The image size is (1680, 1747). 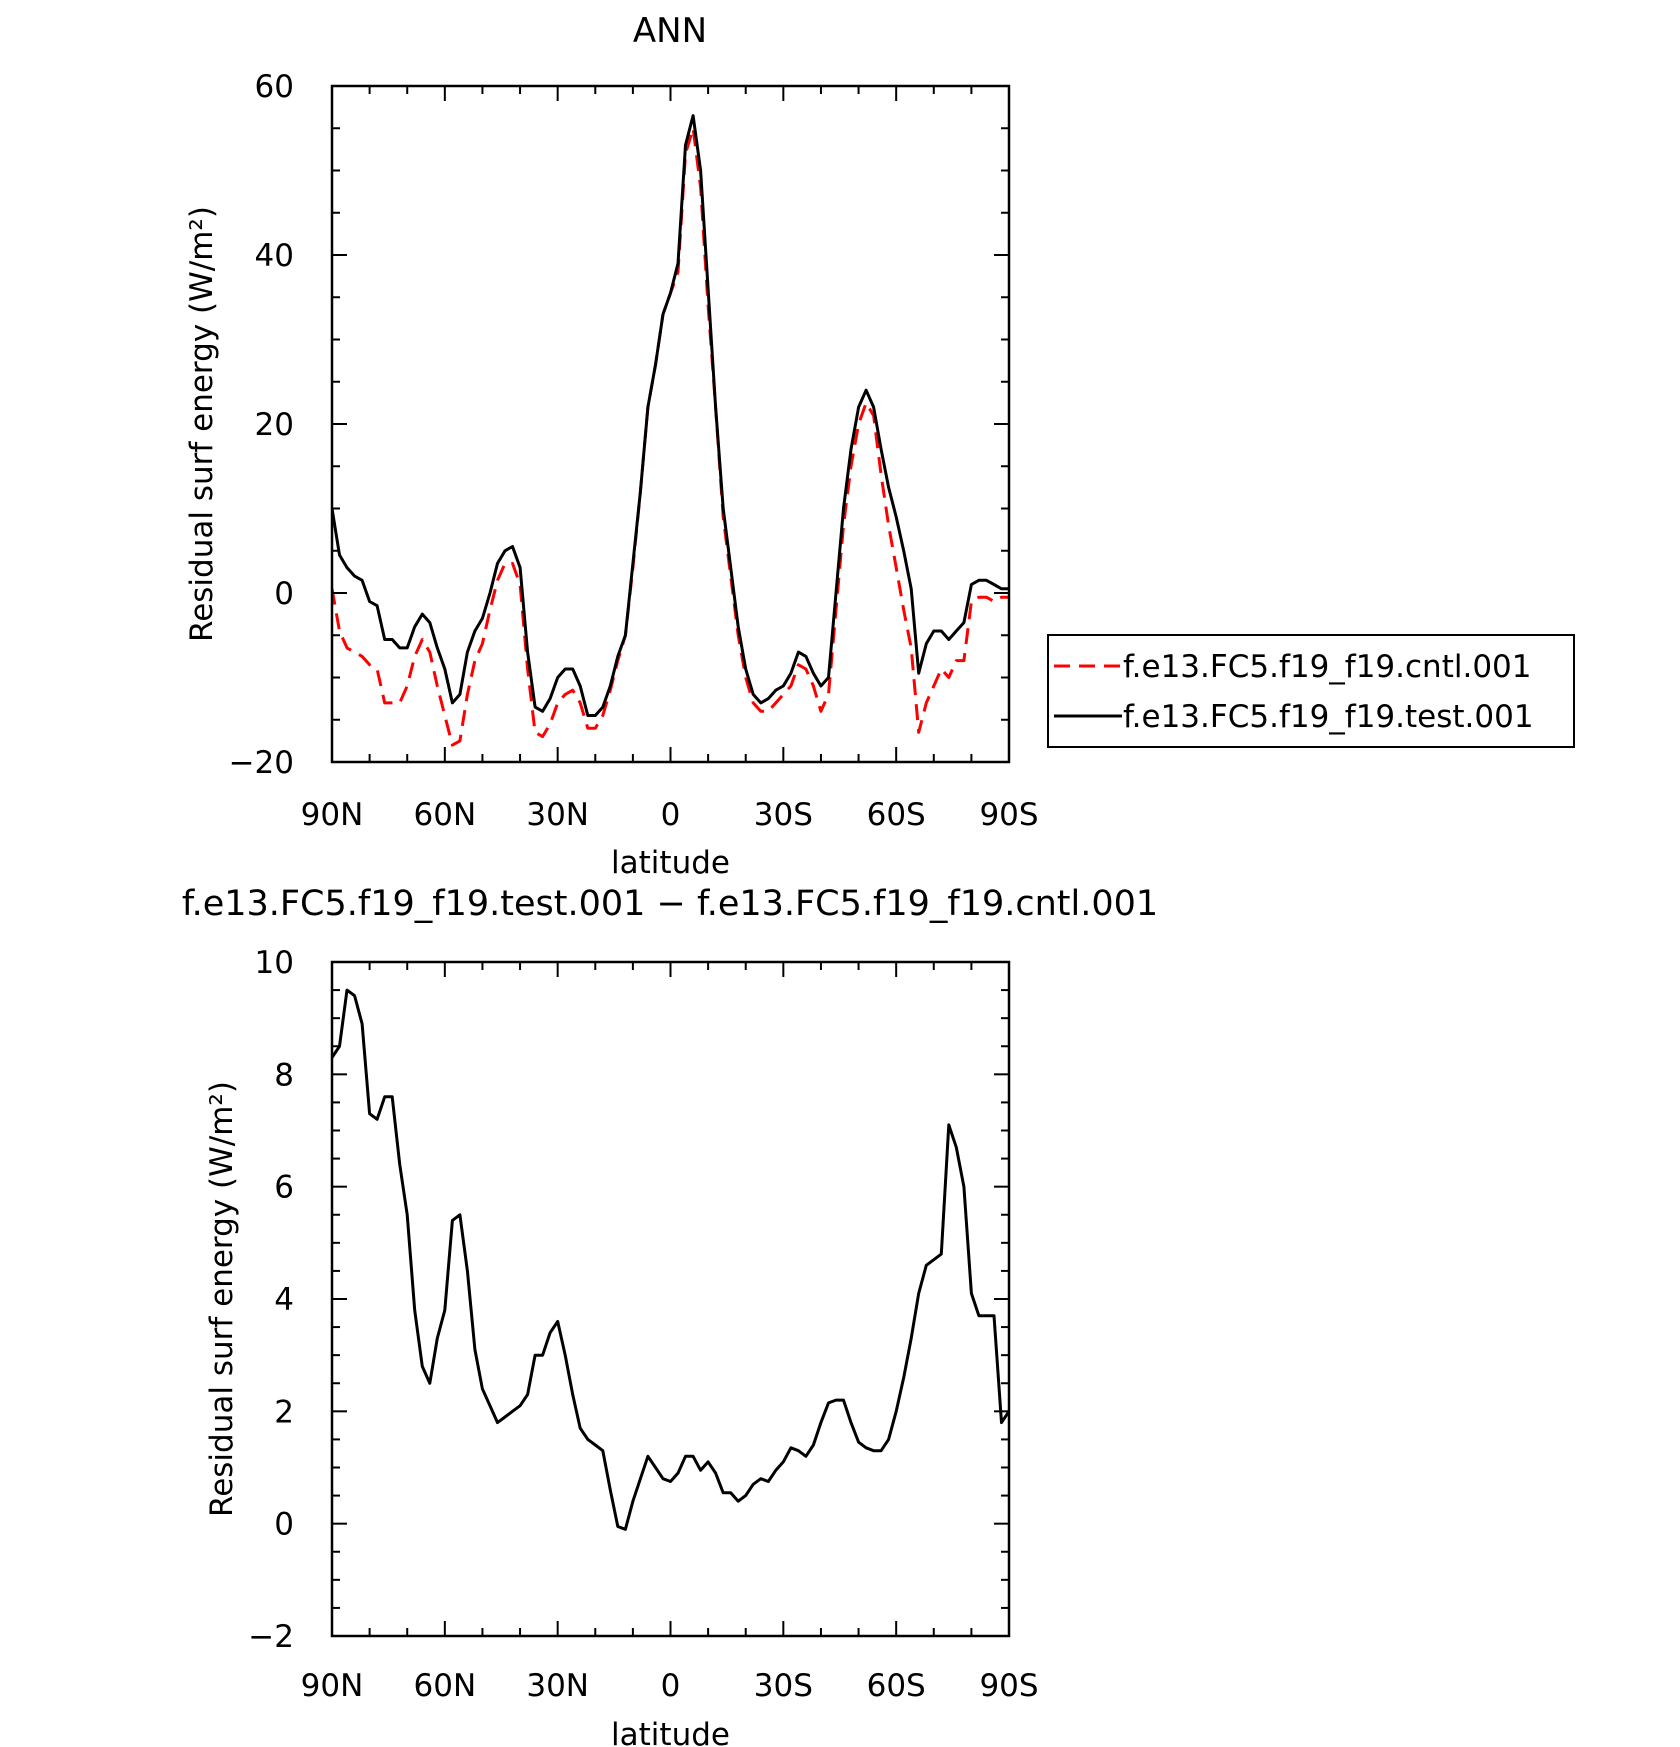 What do you see at coordinates (1327, 667) in the screenshot?
I see `legend-label-0: f.e13.FC5.f19_f19.cntl.001` at bounding box center [1327, 667].